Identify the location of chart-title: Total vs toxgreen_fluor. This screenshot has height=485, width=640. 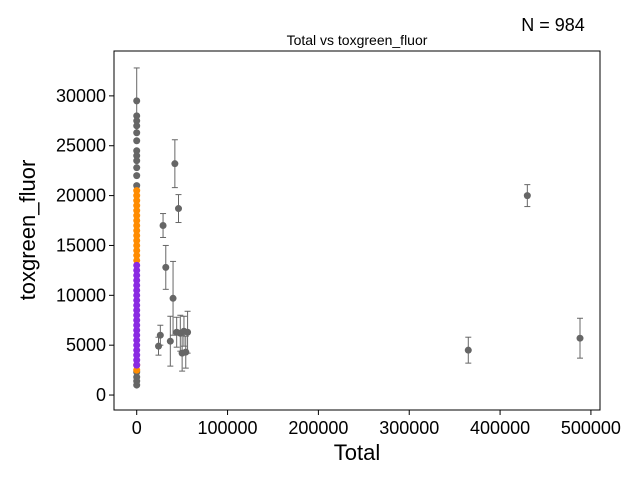
(357, 40).